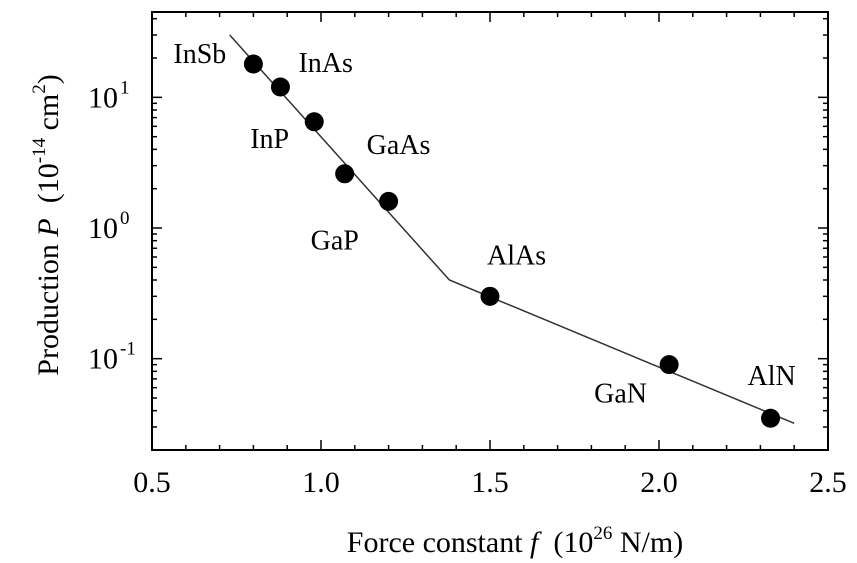  What do you see at coordinates (659, 482) in the screenshot?
I see `x-tick-label: 2.0` at bounding box center [659, 482].